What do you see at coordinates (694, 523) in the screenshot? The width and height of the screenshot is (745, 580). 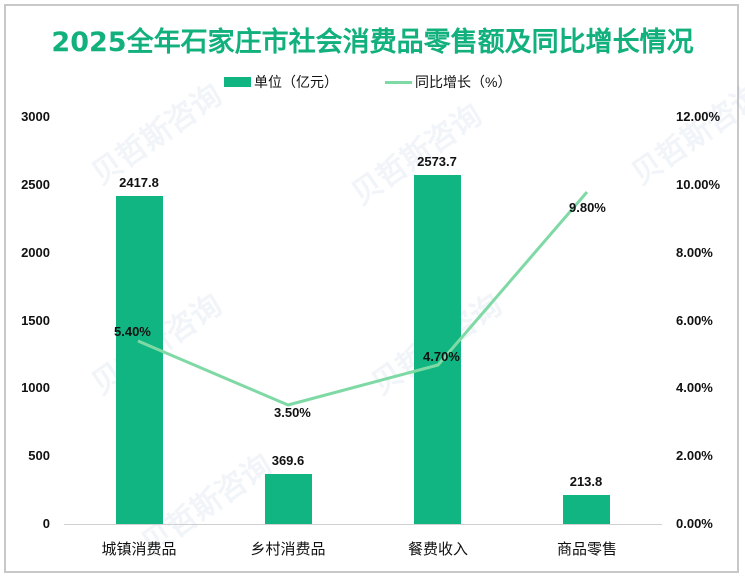 I see `right-axis-tick: 0.00%` at bounding box center [694, 523].